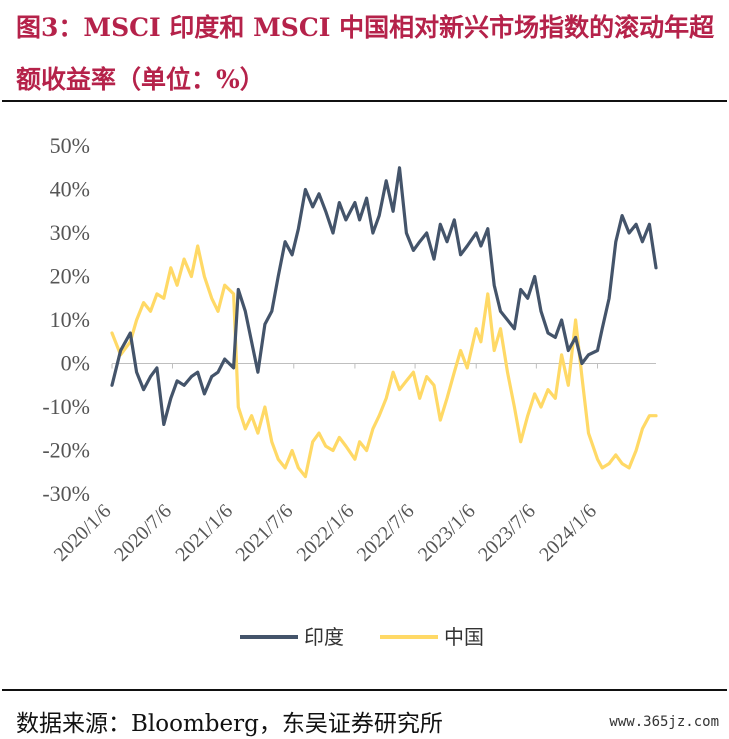 Image resolution: width=729 pixels, height=739 pixels. What do you see at coordinates (326, 533) in the screenshot?
I see `x-tick-label: 2022/1/6` at bounding box center [326, 533].